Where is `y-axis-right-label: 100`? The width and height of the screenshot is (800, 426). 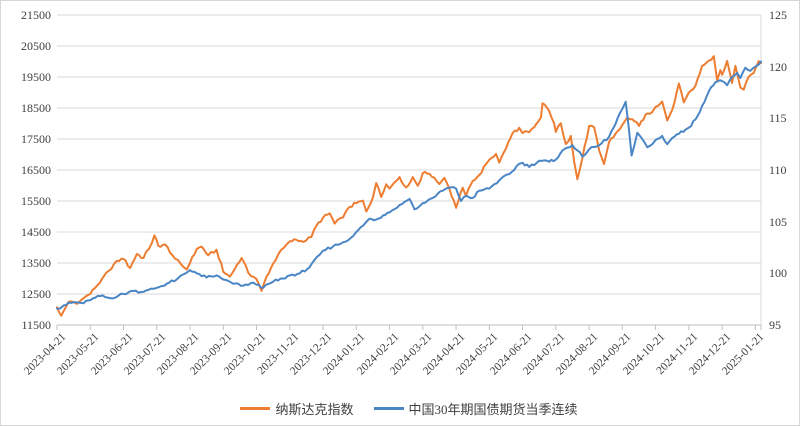
y-axis-right-label: 100 is located at coordinates (778, 273).